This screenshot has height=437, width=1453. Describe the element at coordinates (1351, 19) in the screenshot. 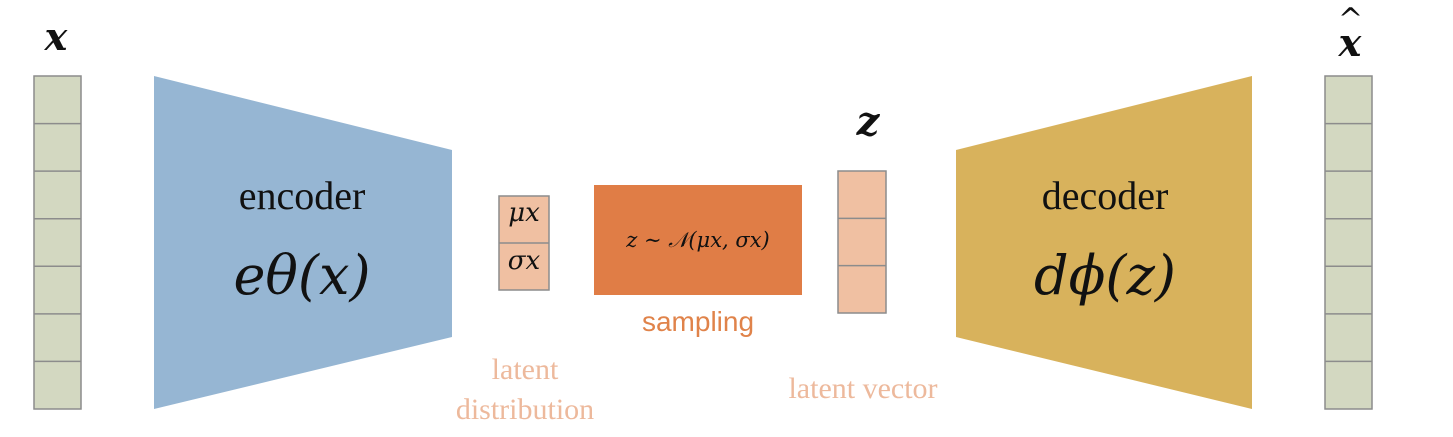

I see `output-hat-mark: ^` at that location.